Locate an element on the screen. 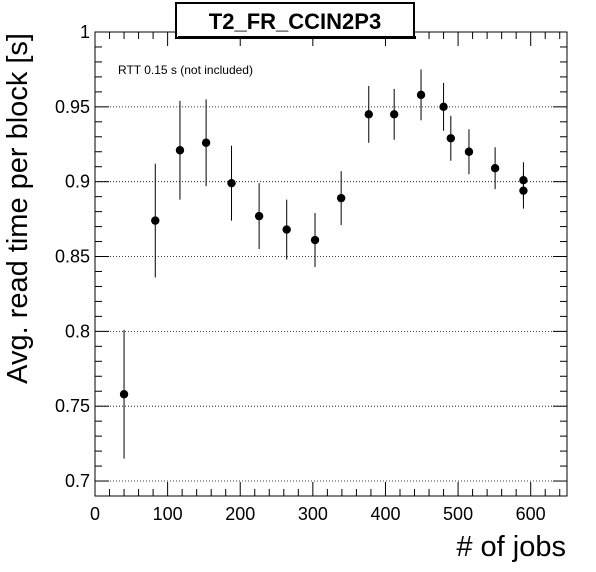  x-tick-label: 0 is located at coordinates (95, 514).